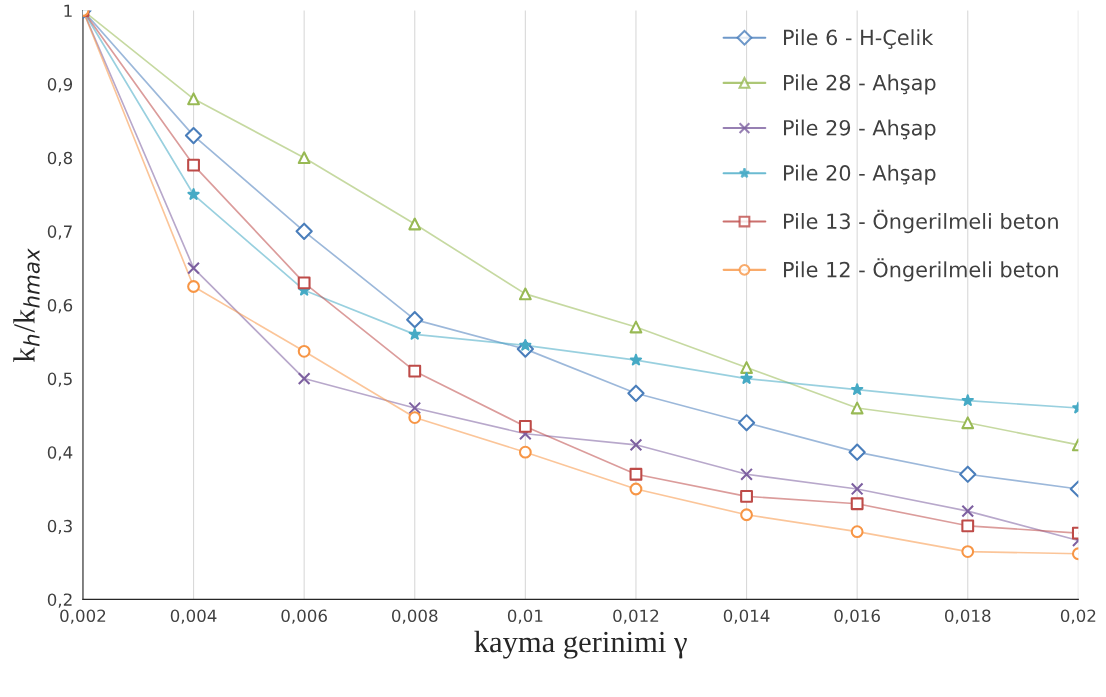 This screenshot has width=1106, height=697. Describe the element at coordinates (636, 616) in the screenshot. I see `x-tick-label: 0,012` at that location.